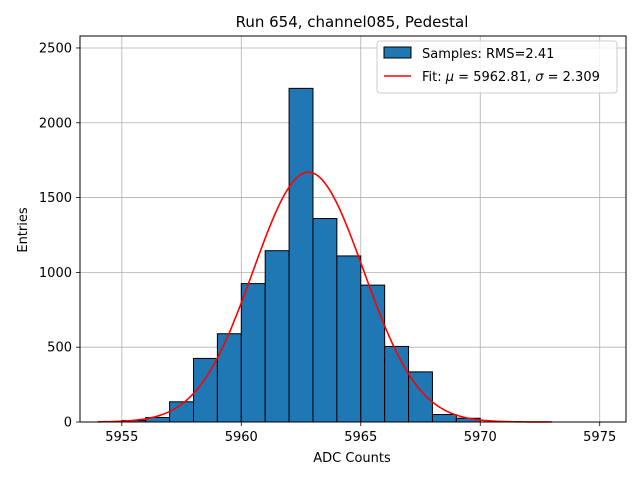 The width and height of the screenshot is (640, 480). Describe the element at coordinates (511, 77) in the screenshot. I see `legend-label-fit: Fit: μ = 5962.81, σ = 2.309` at that location.